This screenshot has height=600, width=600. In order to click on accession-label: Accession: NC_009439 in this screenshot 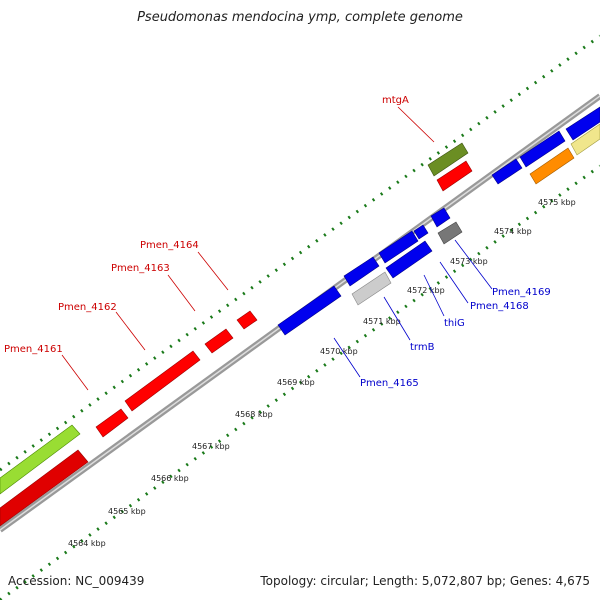, I will do `click(76, 581)`.